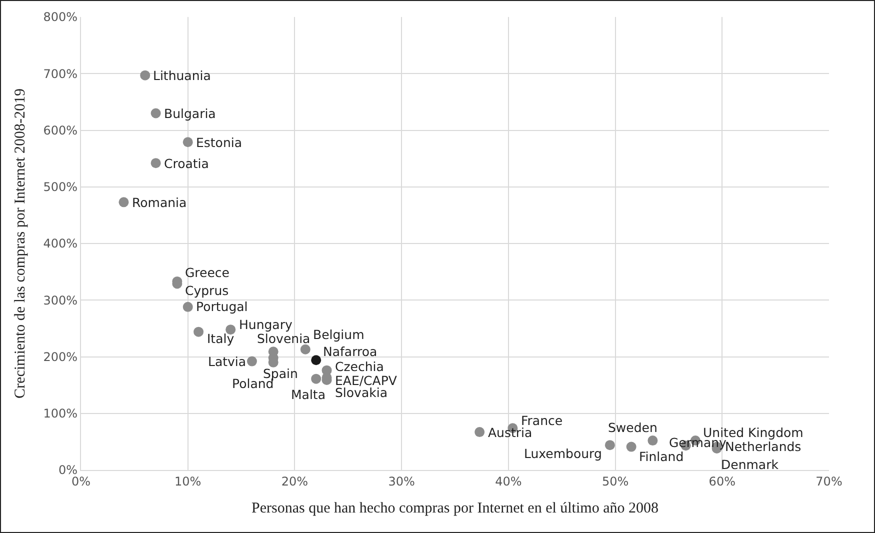 The image size is (875, 533). What do you see at coordinates (661, 456) in the screenshot?
I see `annotation: Finland` at bounding box center [661, 456].